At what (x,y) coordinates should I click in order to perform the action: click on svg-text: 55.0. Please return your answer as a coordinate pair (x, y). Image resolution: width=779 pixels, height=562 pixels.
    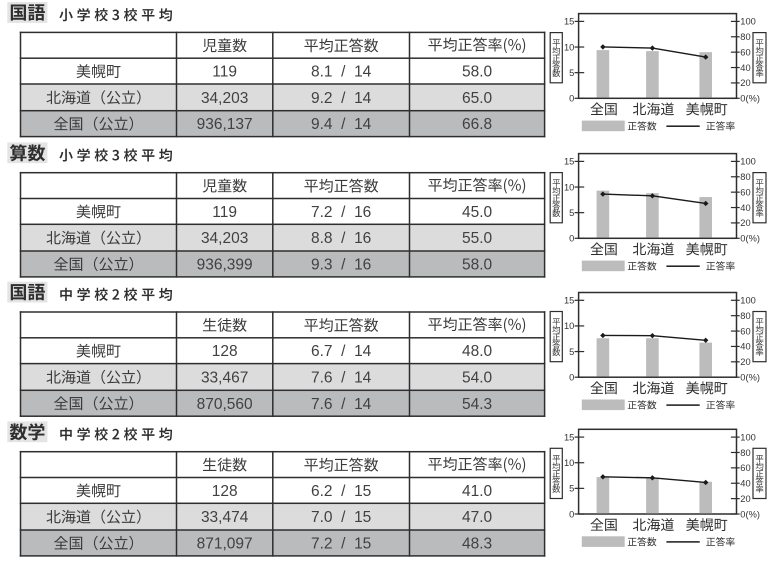
    Looking at the image, I should click on (477, 238).